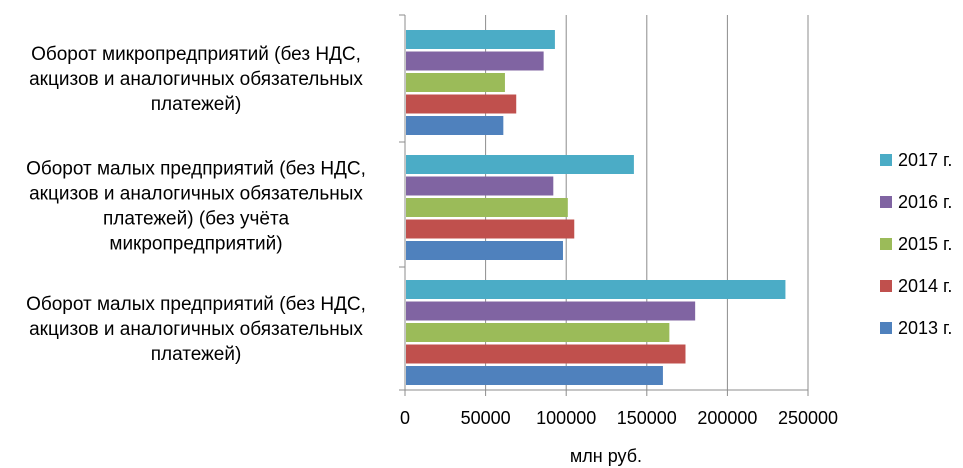 This screenshot has width=963, height=468. I want to click on legend-item: 2017 г., so click(916, 160).